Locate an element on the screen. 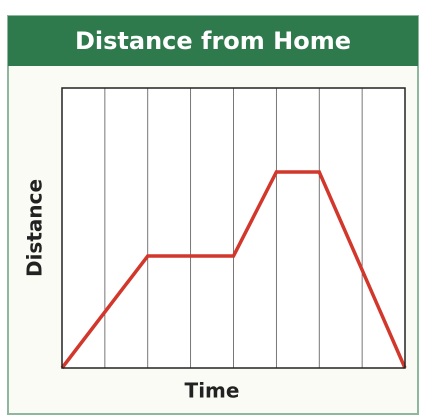 This screenshot has height=417, width=421. chart-title: Distance from Home is located at coordinates (213, 41).